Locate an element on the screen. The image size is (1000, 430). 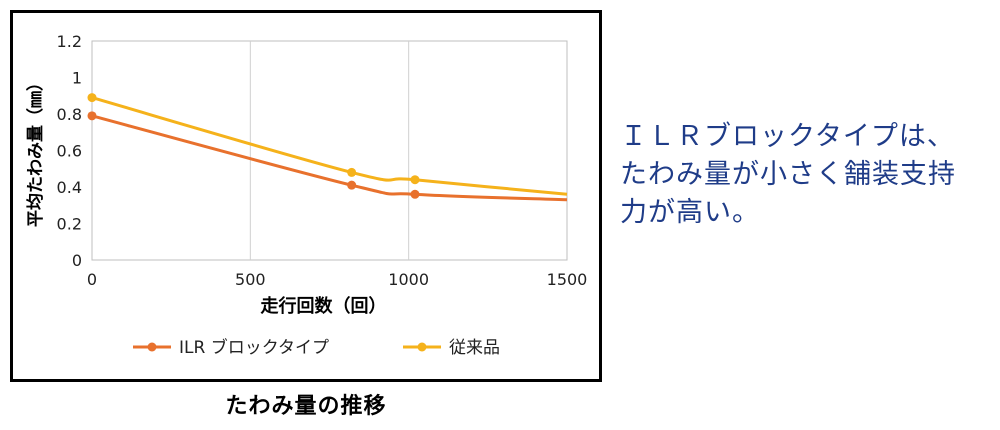
y-tick-label: 0.4 is located at coordinates (69, 187).